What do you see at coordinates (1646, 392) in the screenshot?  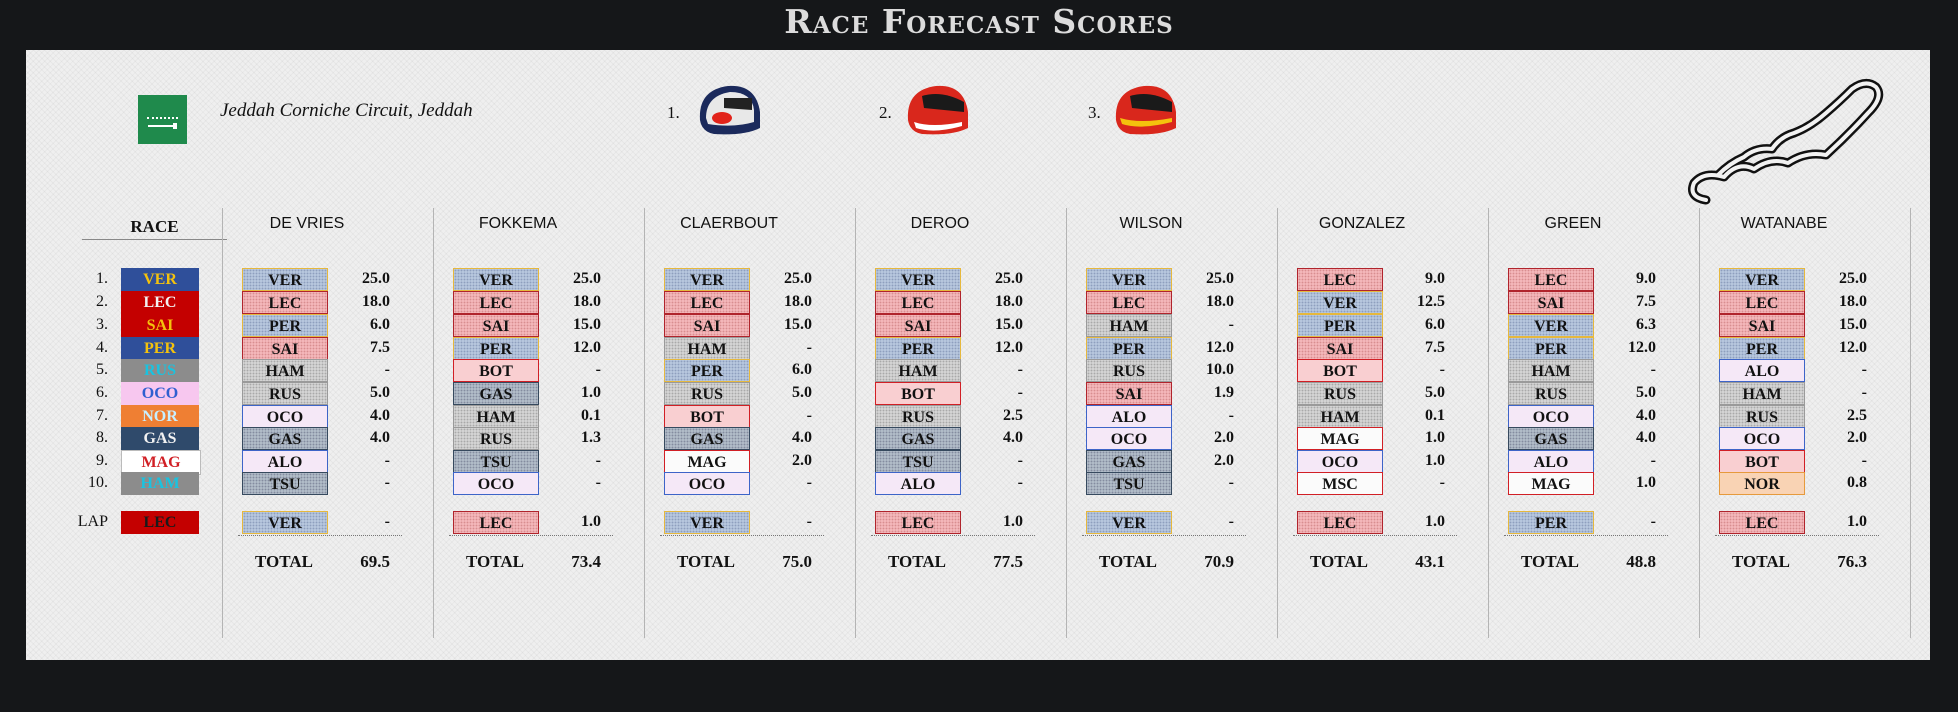 I see `pick-score: 5.0` at bounding box center [1646, 392].